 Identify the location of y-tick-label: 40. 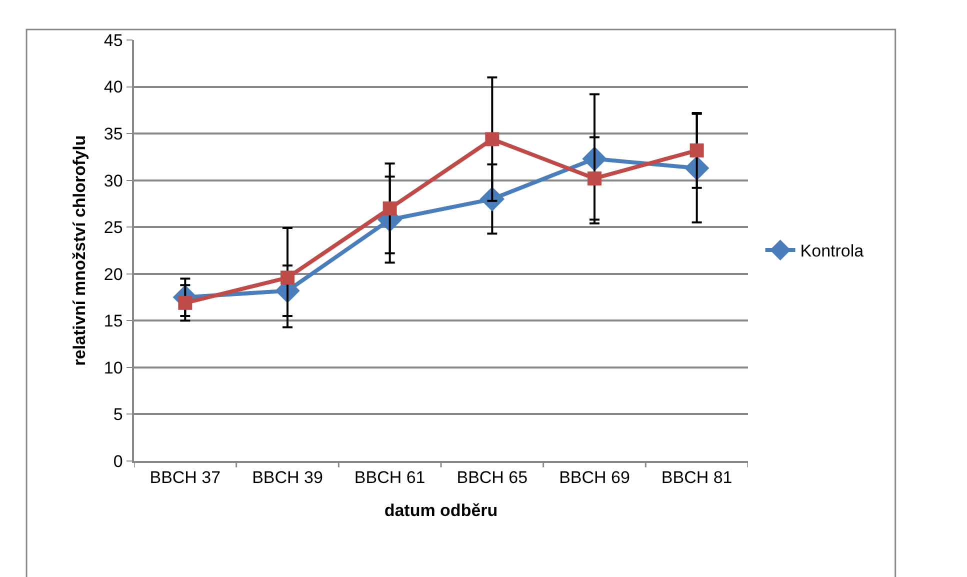
(113, 87).